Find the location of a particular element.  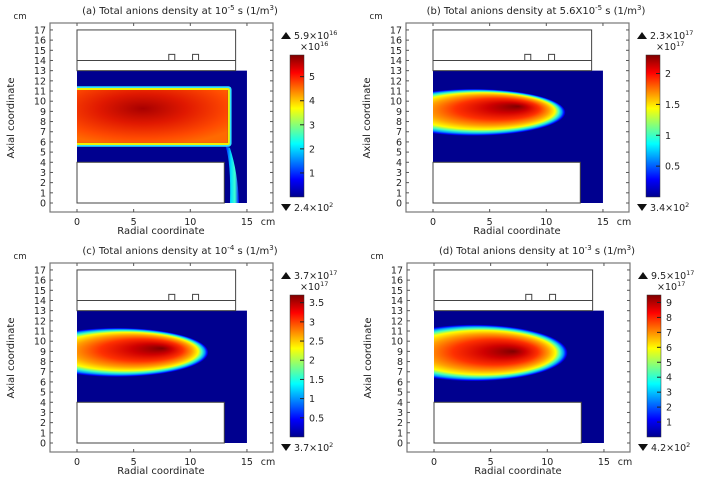

max-triangle-icon is located at coordinates (642, 35).